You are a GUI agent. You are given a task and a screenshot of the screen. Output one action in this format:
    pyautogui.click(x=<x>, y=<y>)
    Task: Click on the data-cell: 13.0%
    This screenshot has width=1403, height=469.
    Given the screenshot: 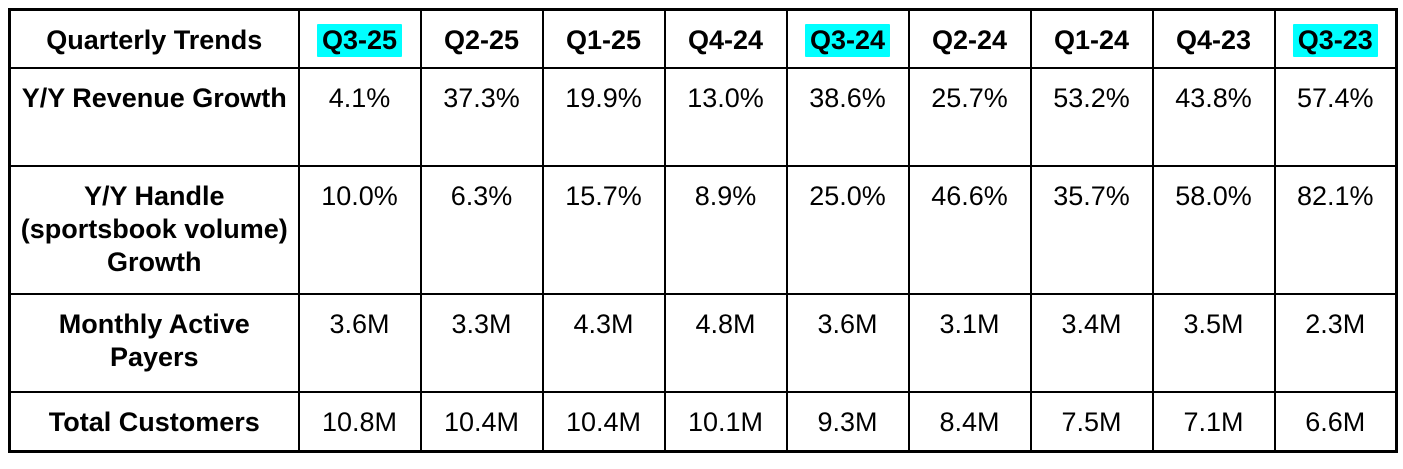 What is the action you would take?
    pyautogui.click(x=725, y=116)
    